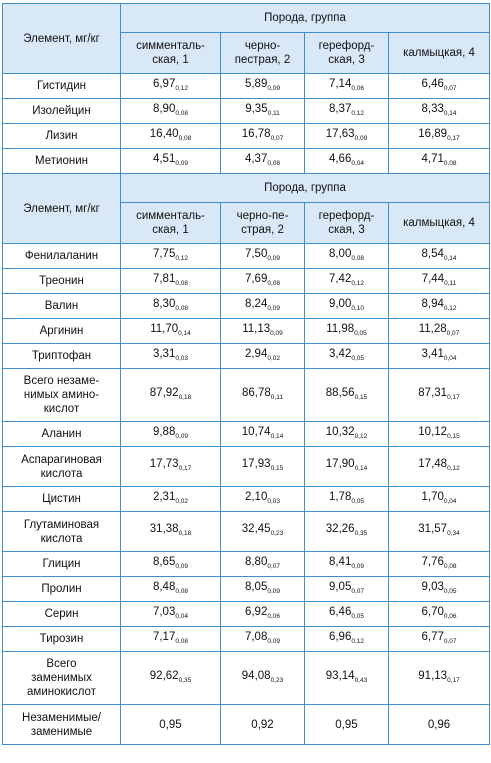 The width and height of the screenshot is (491, 763). What do you see at coordinates (256, 108) in the screenshot?
I see `value: 9,35` at bounding box center [256, 108].